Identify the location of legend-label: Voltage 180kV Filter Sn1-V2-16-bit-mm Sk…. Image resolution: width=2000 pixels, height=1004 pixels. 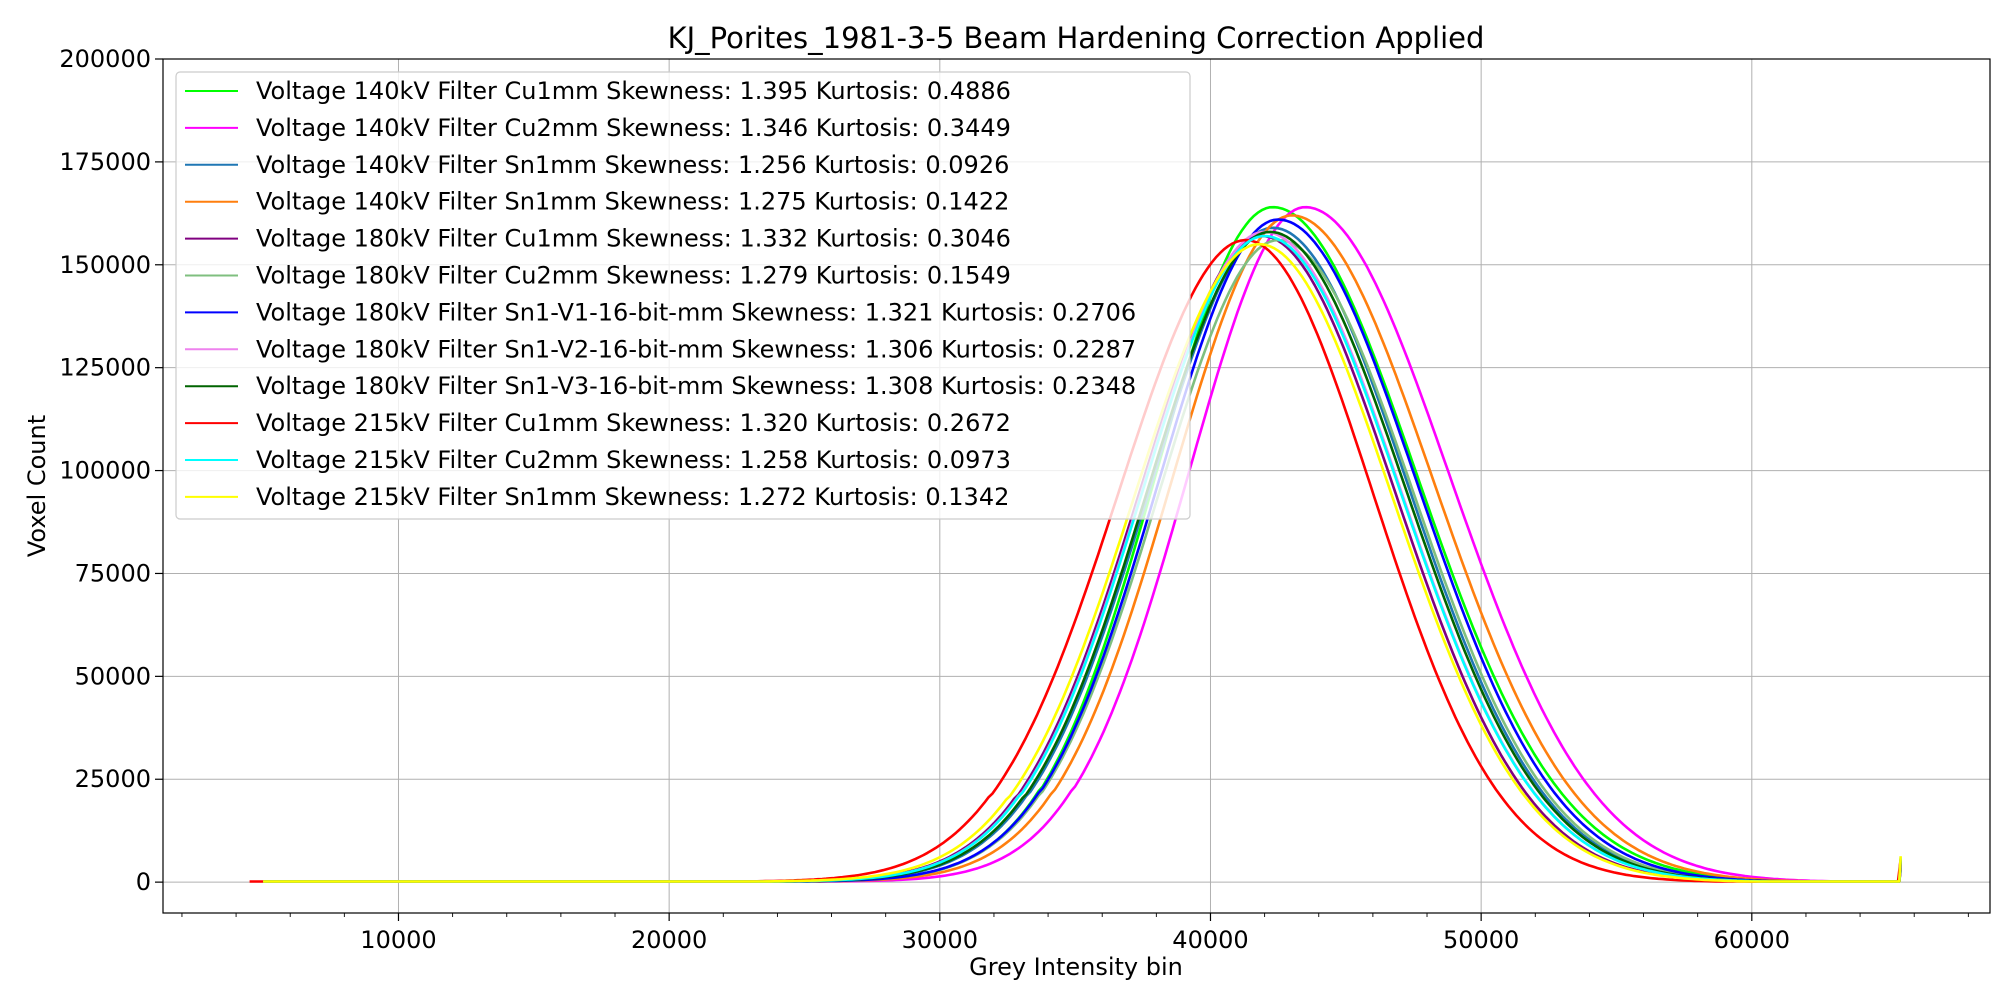
(696, 349).